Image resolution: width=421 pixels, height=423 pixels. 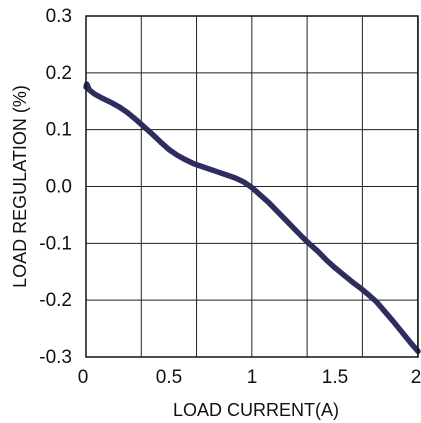 I want to click on x-tick-label: 1, so click(x=252, y=377).